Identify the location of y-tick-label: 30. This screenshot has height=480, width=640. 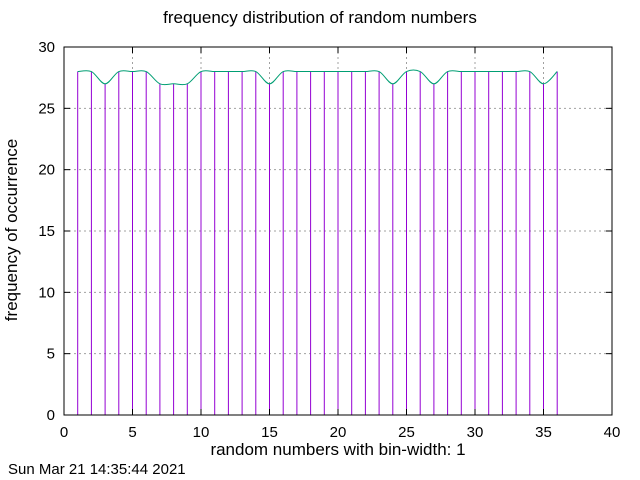
(46, 47).